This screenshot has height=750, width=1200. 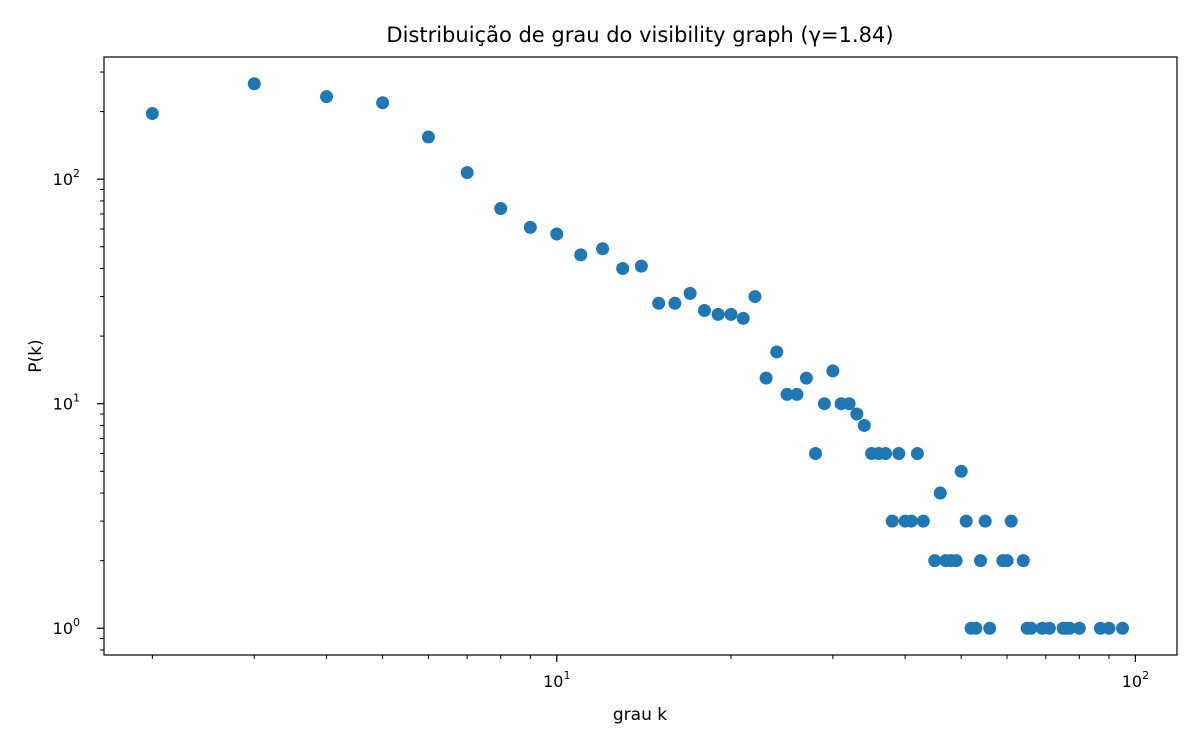 I want to click on x-tick-label: 10¹, so click(x=556, y=680).